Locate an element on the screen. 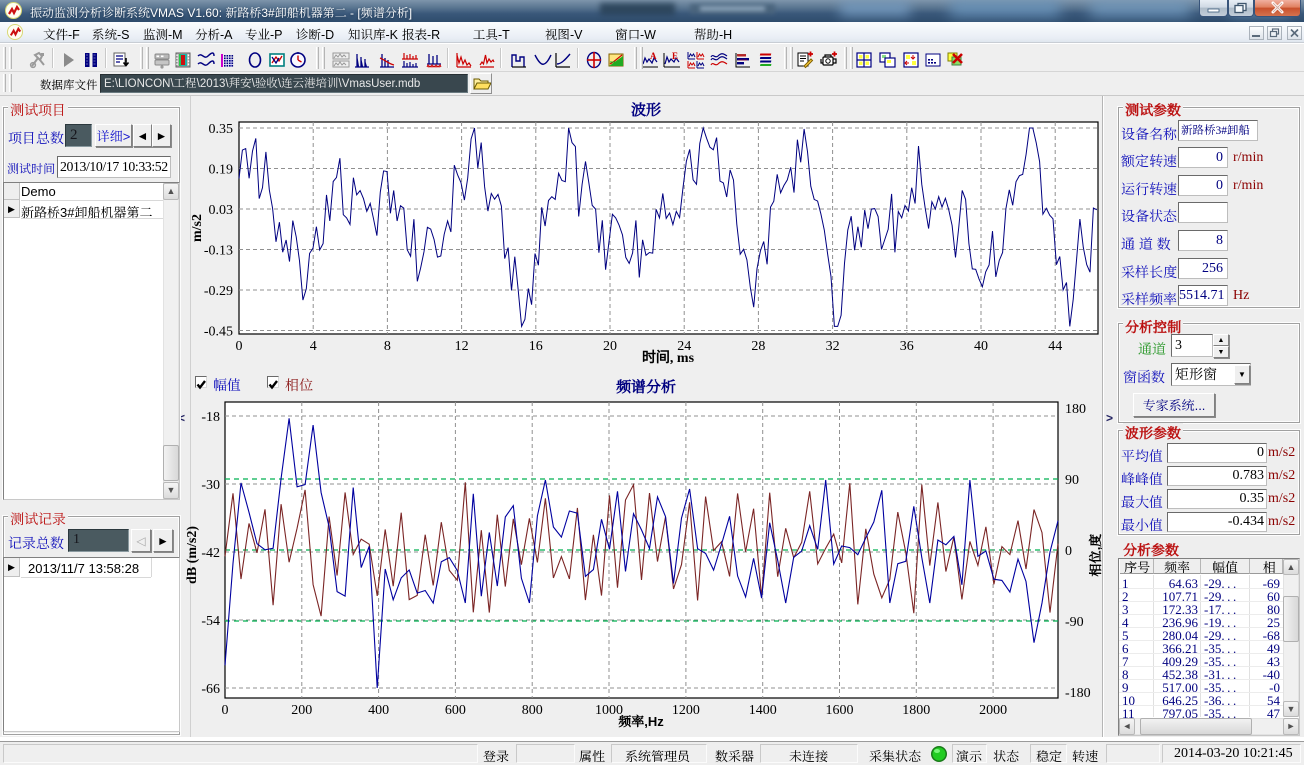  svg-text: -0.13 is located at coordinates (218, 251).